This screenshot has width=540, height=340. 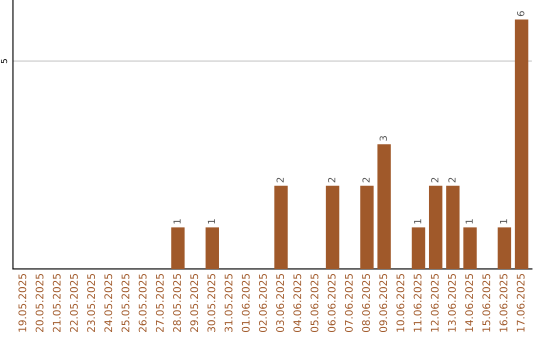 I want to click on x-tick-label: 20.05.2025, so click(x=40, y=303).